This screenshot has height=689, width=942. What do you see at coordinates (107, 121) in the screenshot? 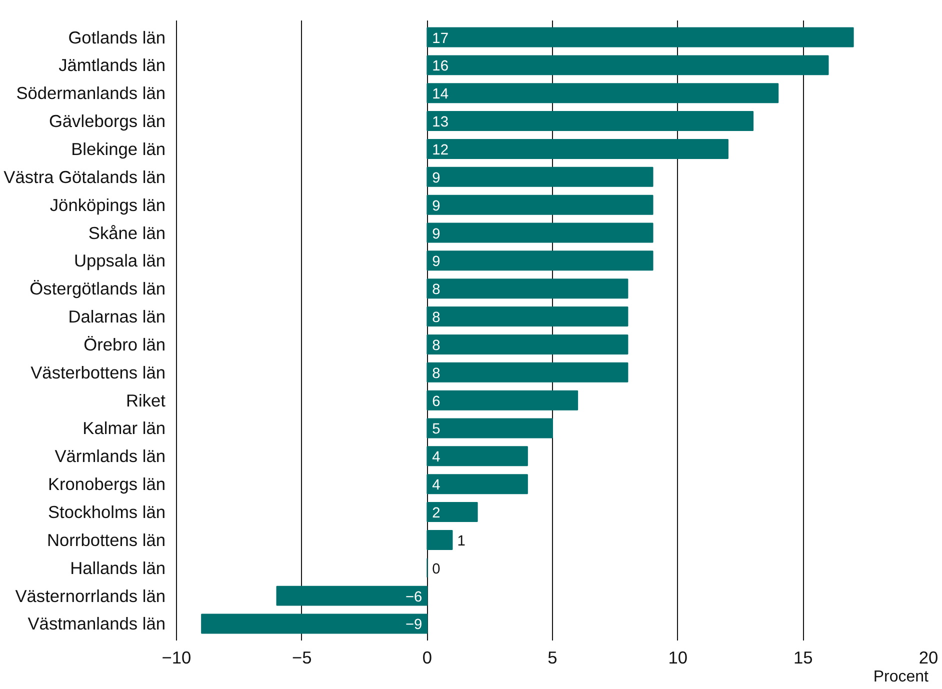
I see `y-tick-label: Gävleborgs län` at bounding box center [107, 121].